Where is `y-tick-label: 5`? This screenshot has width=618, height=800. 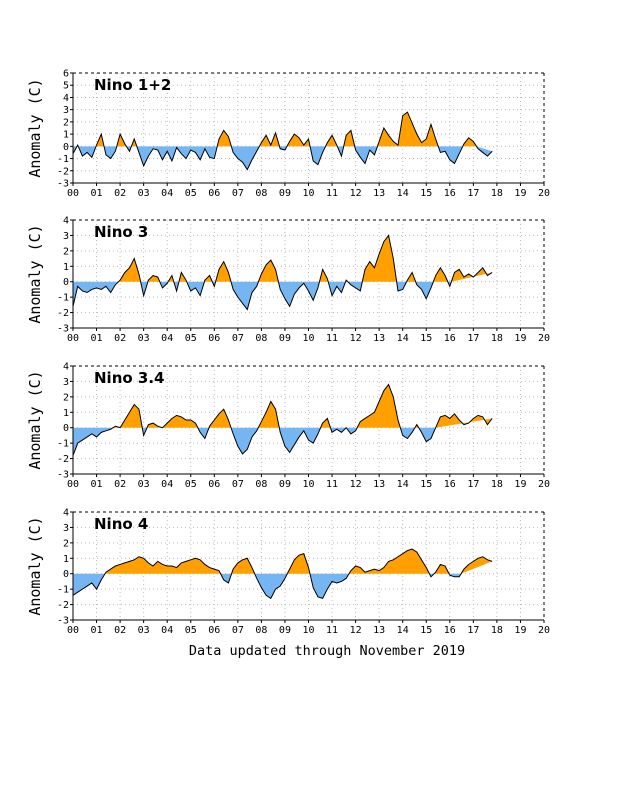
y-tick-label: 5 is located at coordinates (66, 86).